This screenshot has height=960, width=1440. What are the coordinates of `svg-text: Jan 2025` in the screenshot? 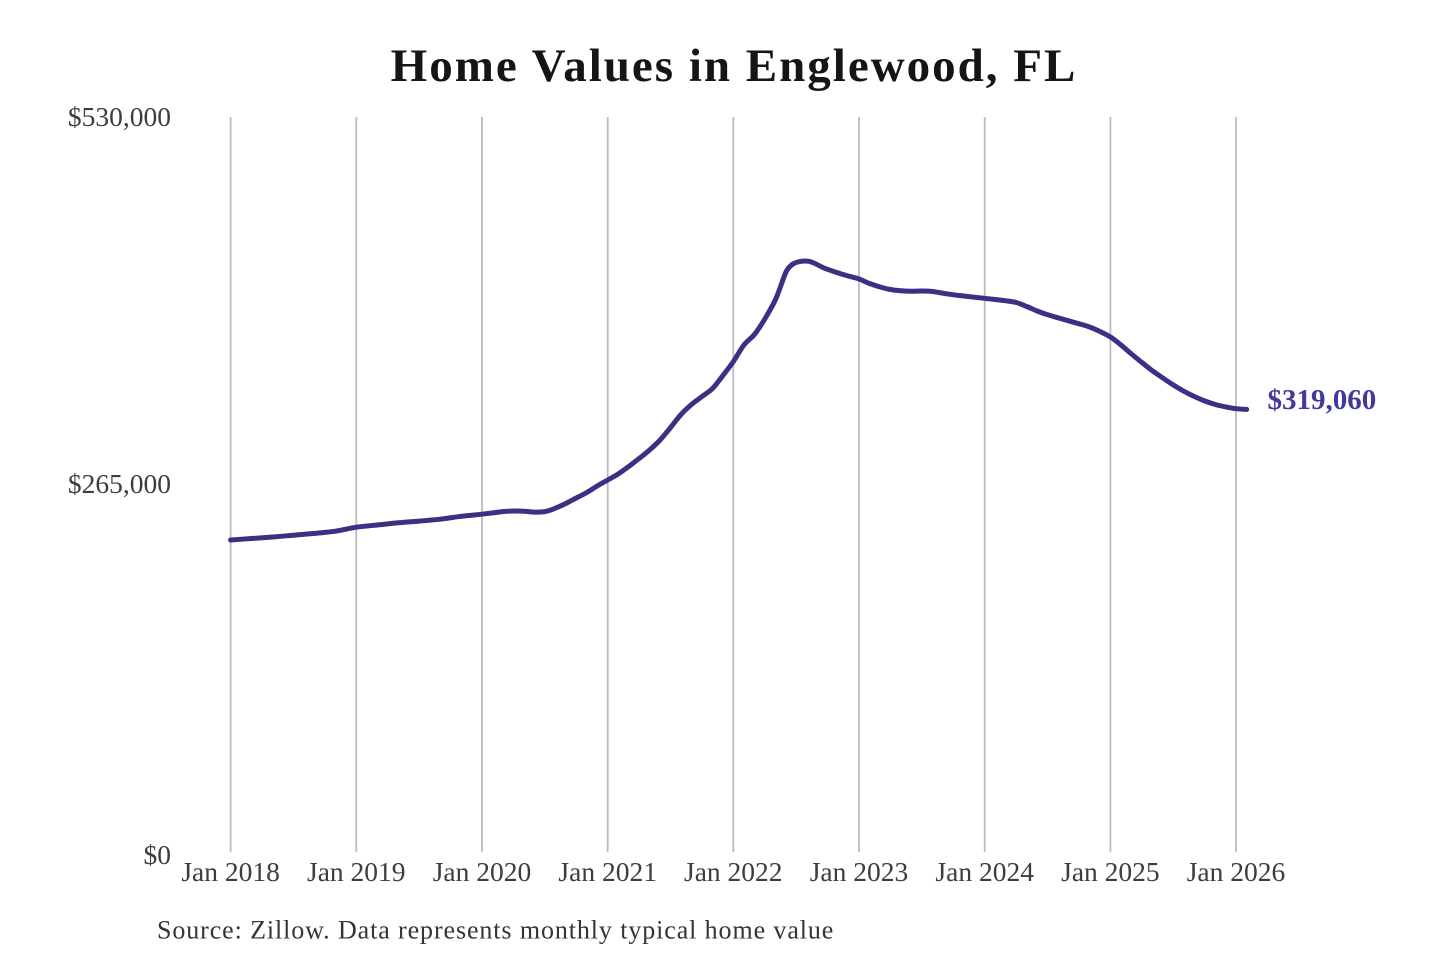 It's located at (1110, 871).